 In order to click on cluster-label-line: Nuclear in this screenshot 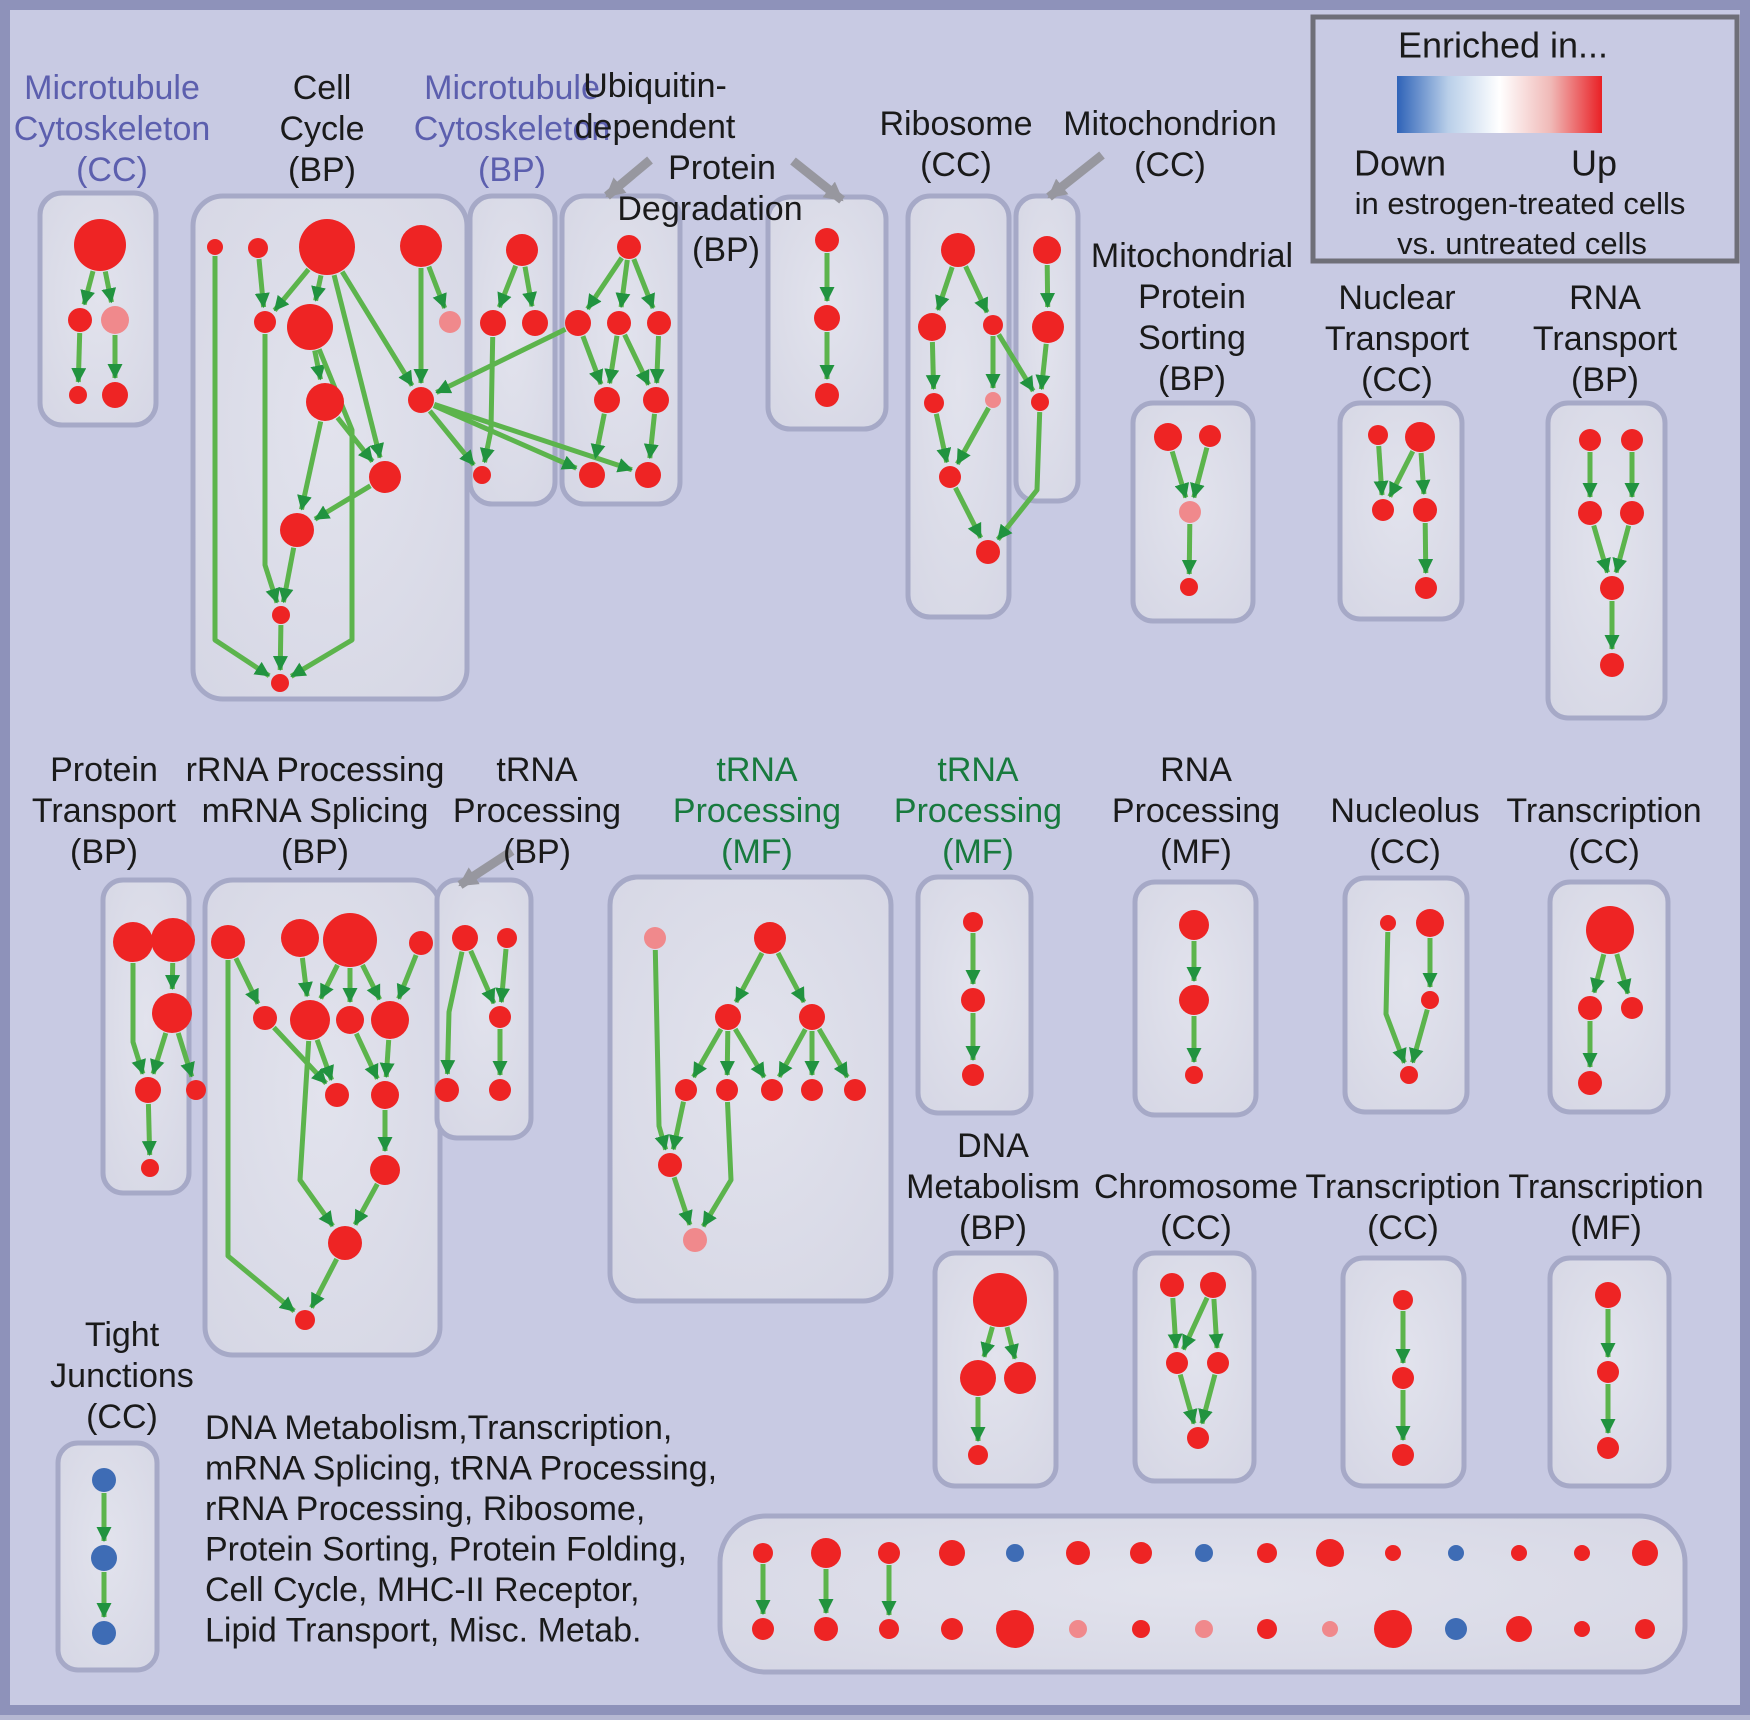, I will do `click(1396, 298)`.